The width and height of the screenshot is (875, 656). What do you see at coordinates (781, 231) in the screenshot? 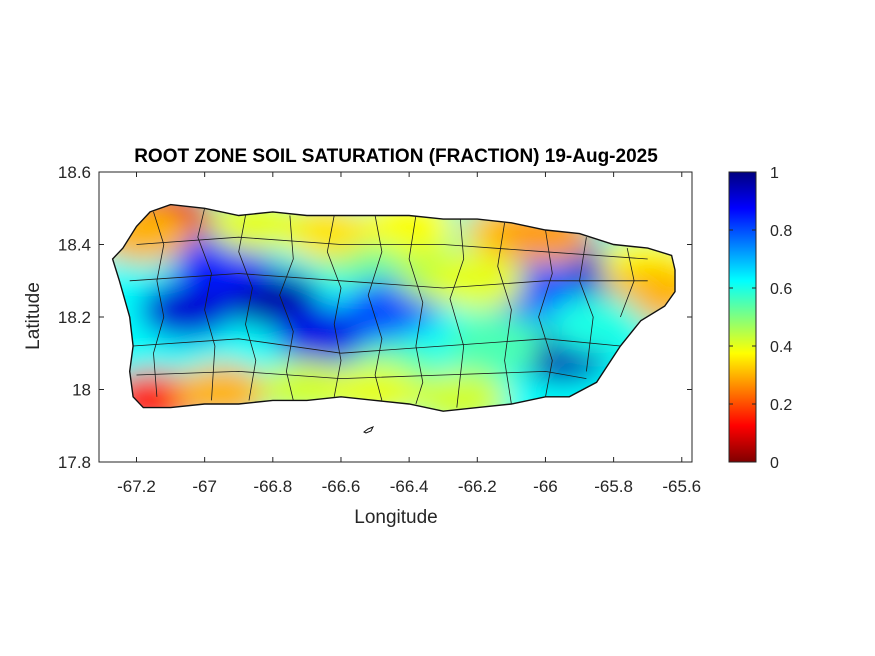
I see `colorbar-tick-label: 0.8` at bounding box center [781, 231].